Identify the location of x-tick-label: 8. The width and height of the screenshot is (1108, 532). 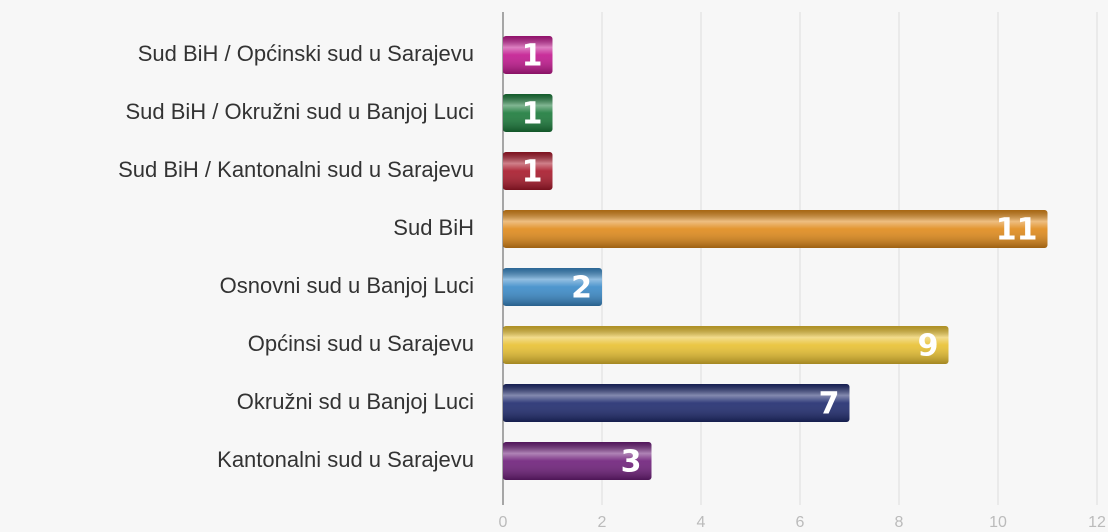
(899, 522).